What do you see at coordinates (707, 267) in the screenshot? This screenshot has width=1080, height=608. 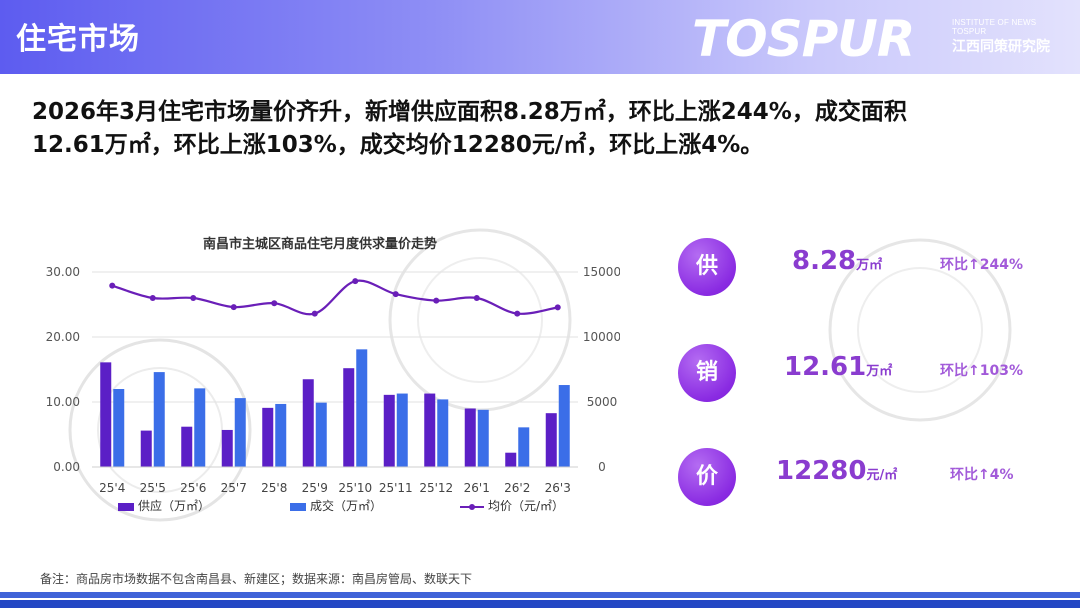 I see `kpi-supply-icon: 供` at bounding box center [707, 267].